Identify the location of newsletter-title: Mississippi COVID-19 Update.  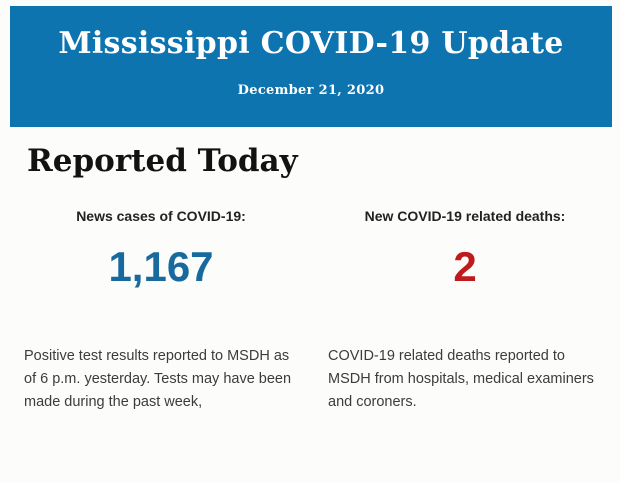
(311, 43).